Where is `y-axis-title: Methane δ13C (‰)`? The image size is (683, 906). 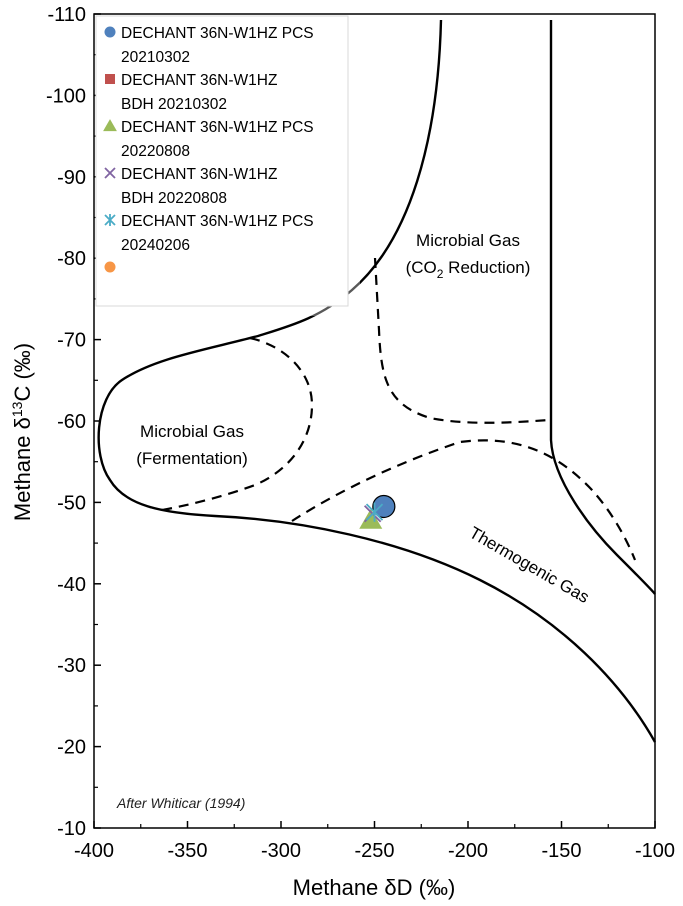 y-axis-title: Methane δ13C (‰) is located at coordinates (22, 432).